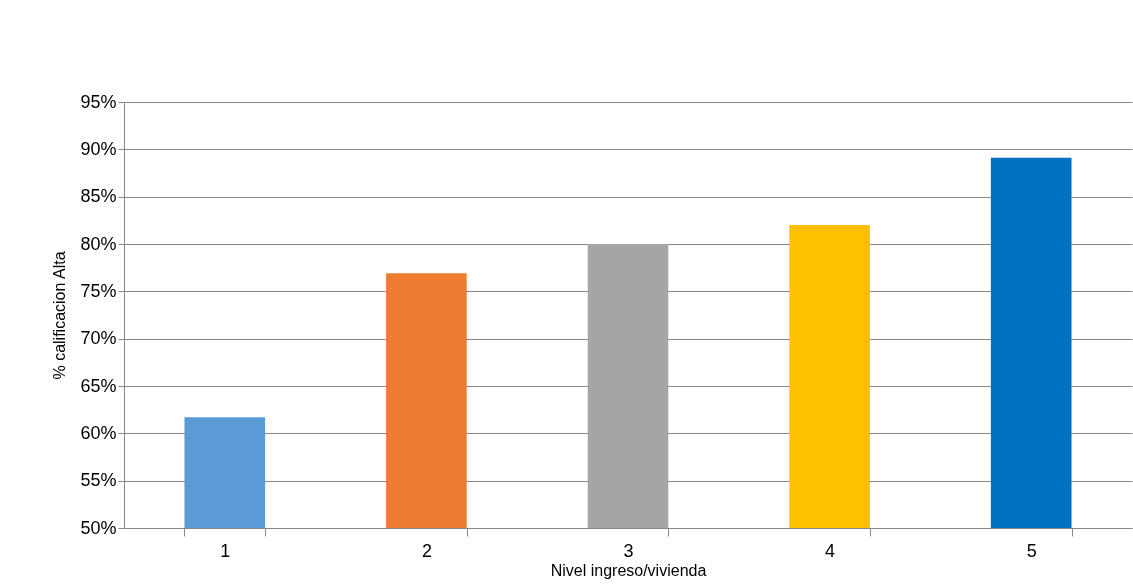 The width and height of the screenshot is (1133, 588). Describe the element at coordinates (830, 550) in the screenshot. I see `x-tick-label: 4` at that location.